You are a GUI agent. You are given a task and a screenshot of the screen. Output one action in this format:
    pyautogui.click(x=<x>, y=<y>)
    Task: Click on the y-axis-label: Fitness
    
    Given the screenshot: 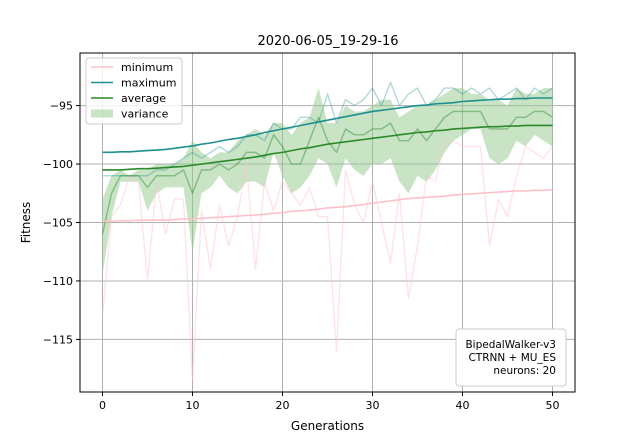 What is the action you would take?
    pyautogui.click(x=26, y=223)
    